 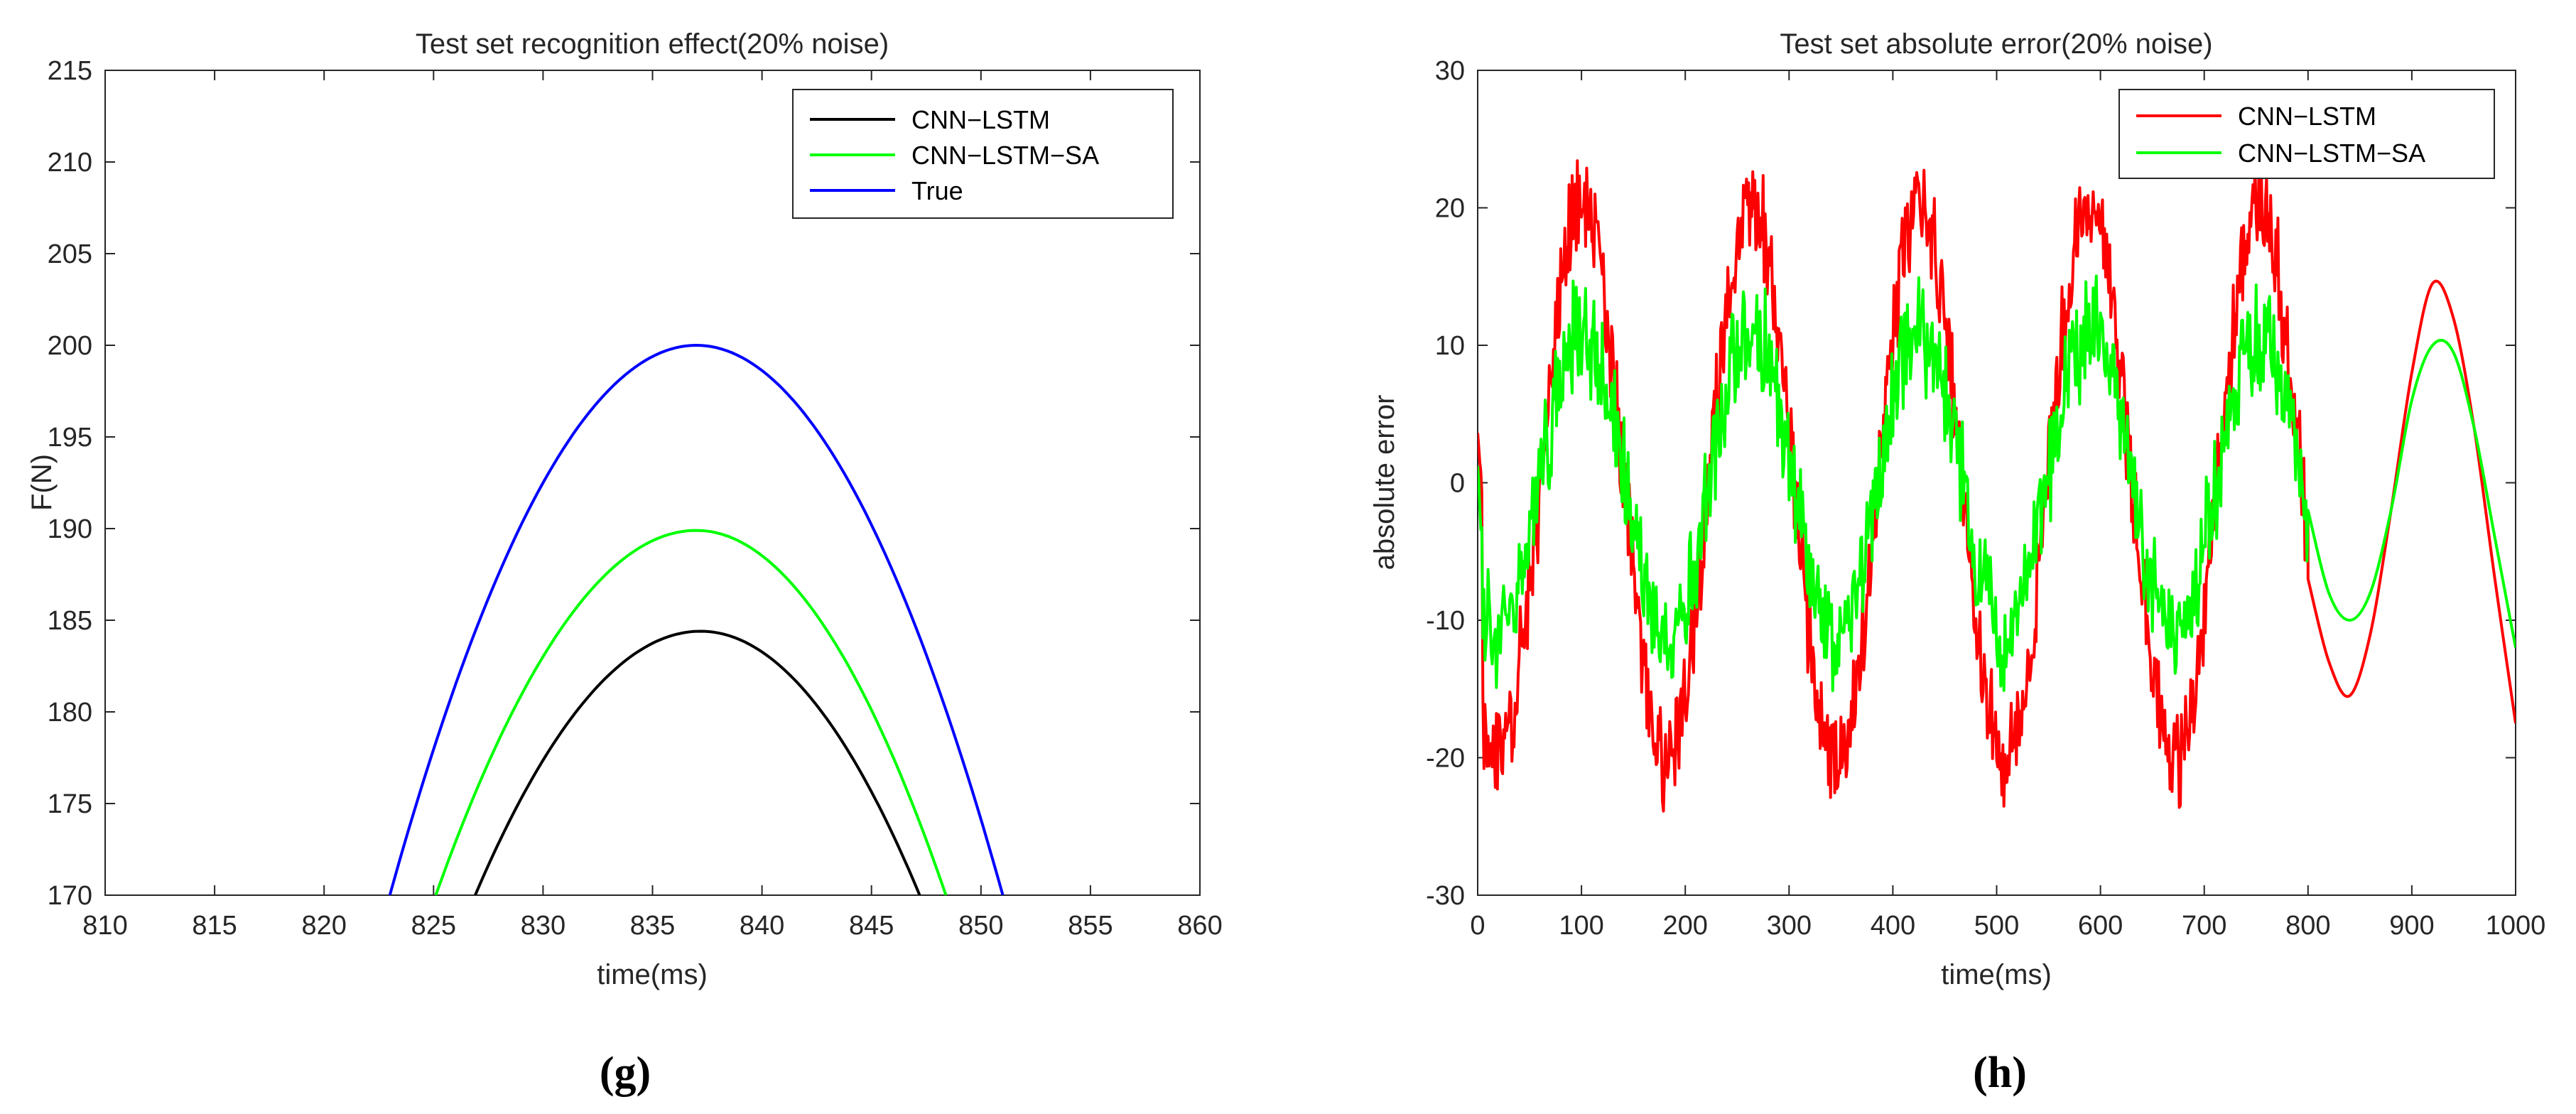 What do you see at coordinates (2204, 926) in the screenshot?
I see `x-tick-label: 700` at bounding box center [2204, 926].